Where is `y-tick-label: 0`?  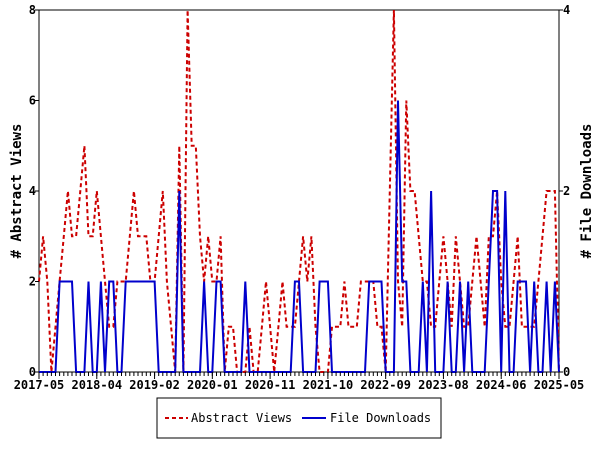
y-tick-label: 0 is located at coordinates (32, 372).